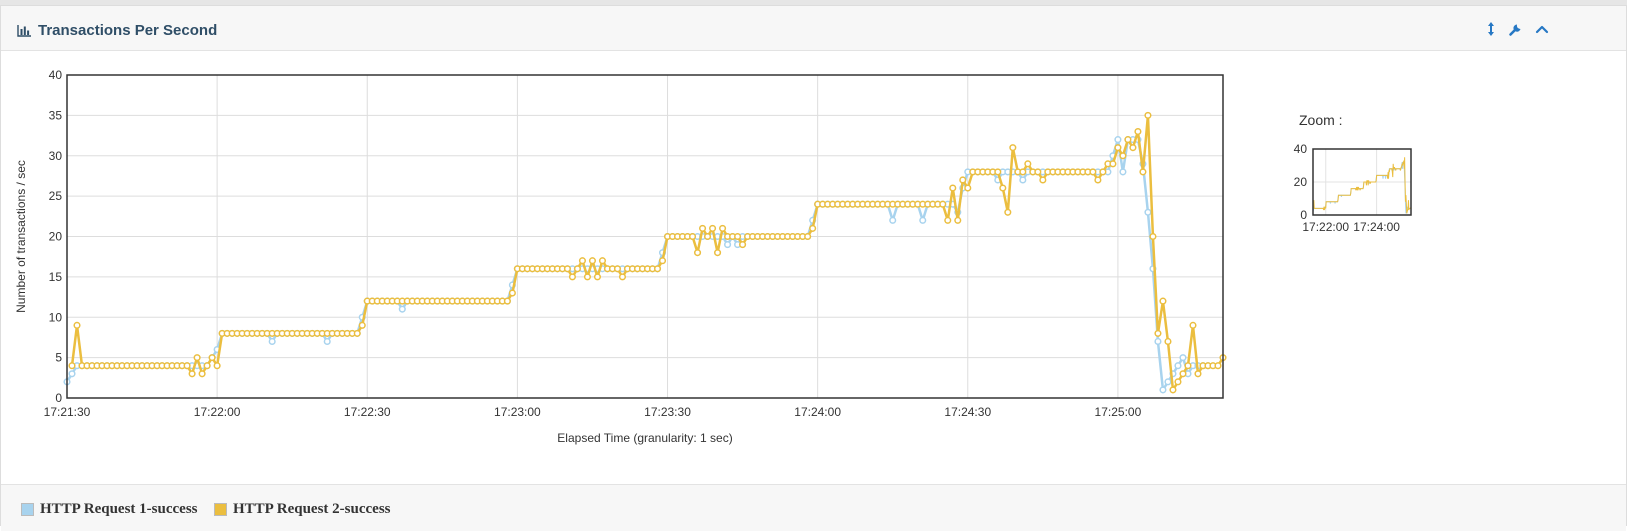 The image size is (1627, 531). I want to click on legend-item-series-2: HTTP Request 2-success, so click(302, 509).